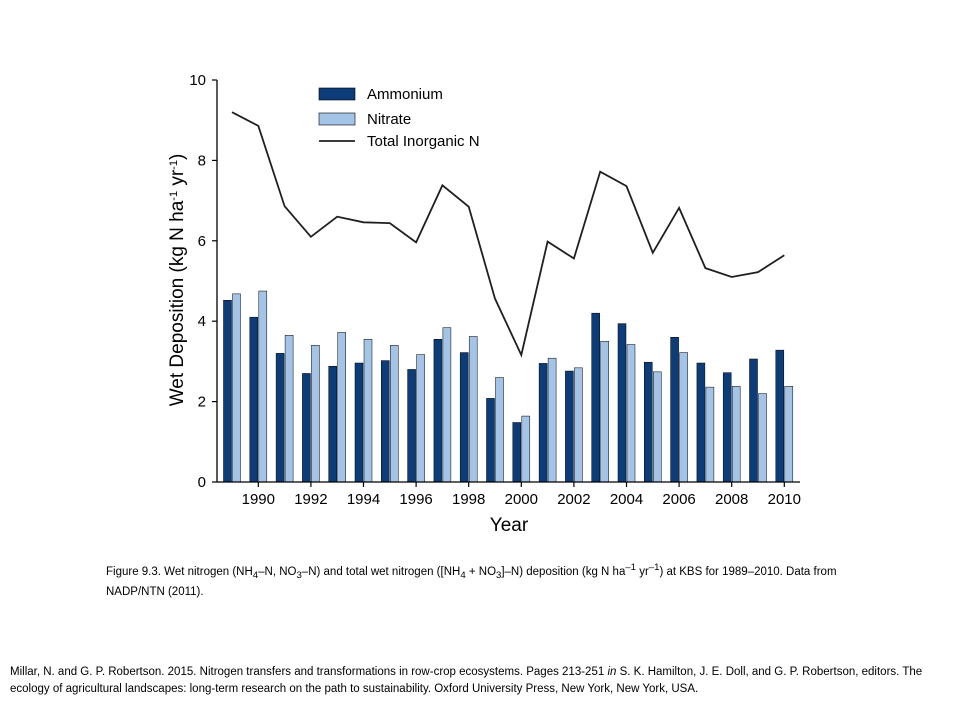 The width and height of the screenshot is (960, 720). What do you see at coordinates (573, 499) in the screenshot?
I see `x-tick-label-2002: 2002` at bounding box center [573, 499].